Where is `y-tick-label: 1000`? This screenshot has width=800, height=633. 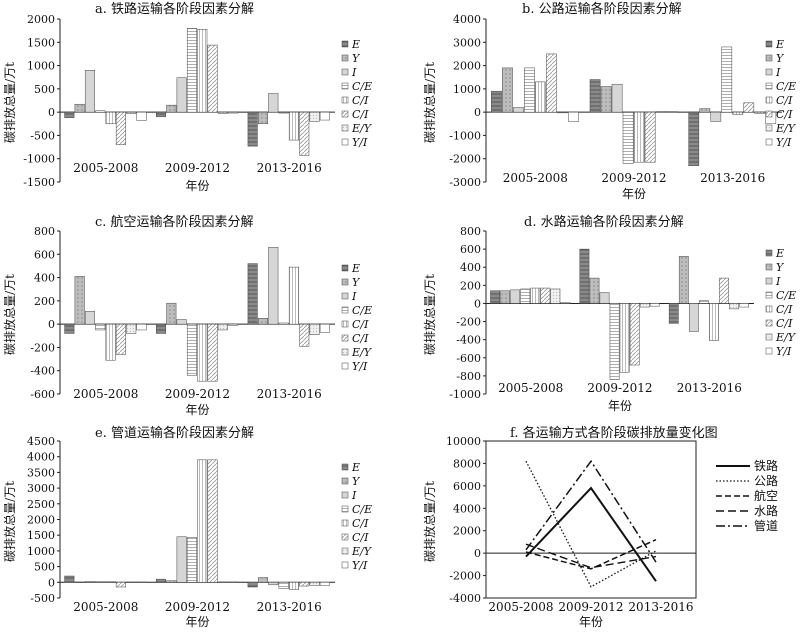 y-tick-label: 1000 is located at coordinates (41, 551).